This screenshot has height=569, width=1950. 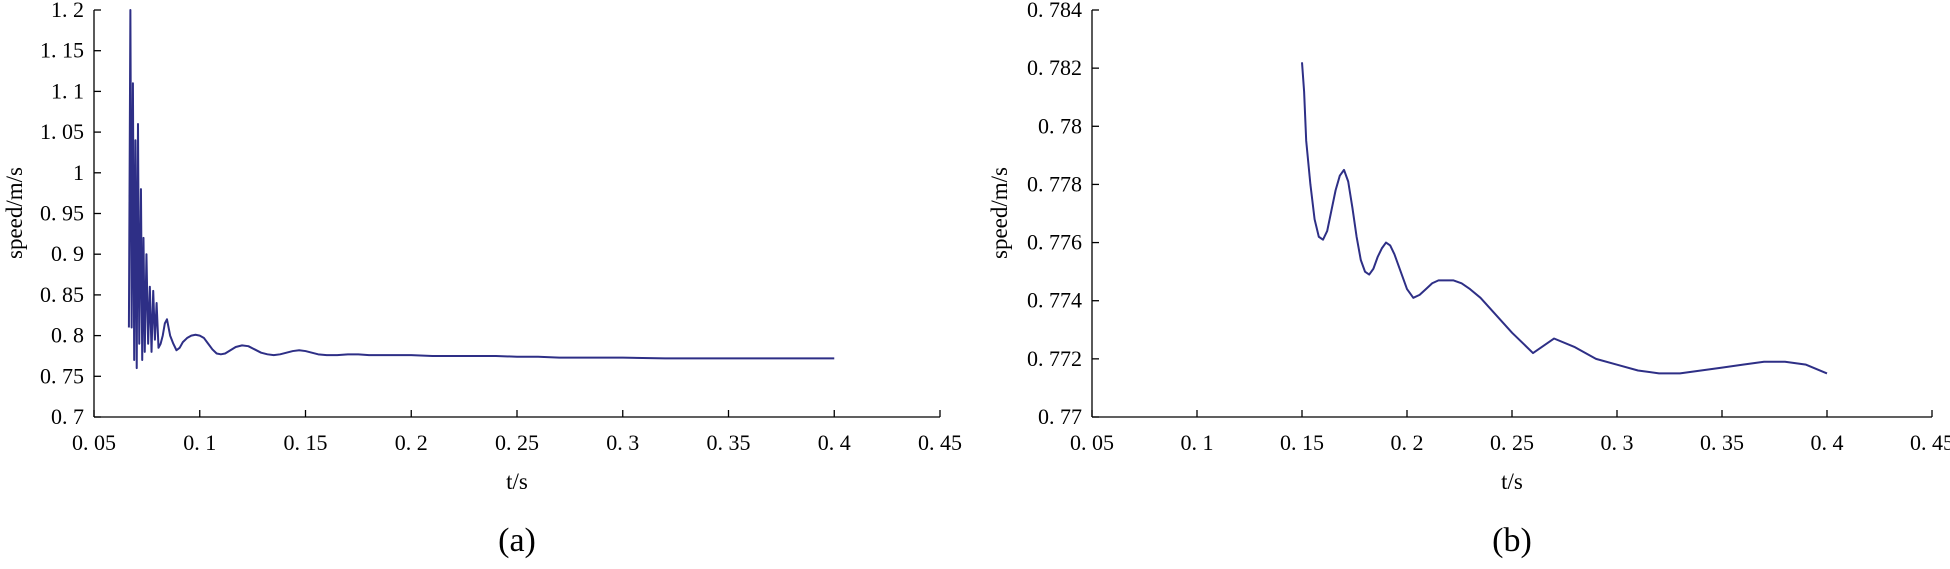 I want to click on chart-a-x-tick-label: 0. 4, so click(x=834, y=442).